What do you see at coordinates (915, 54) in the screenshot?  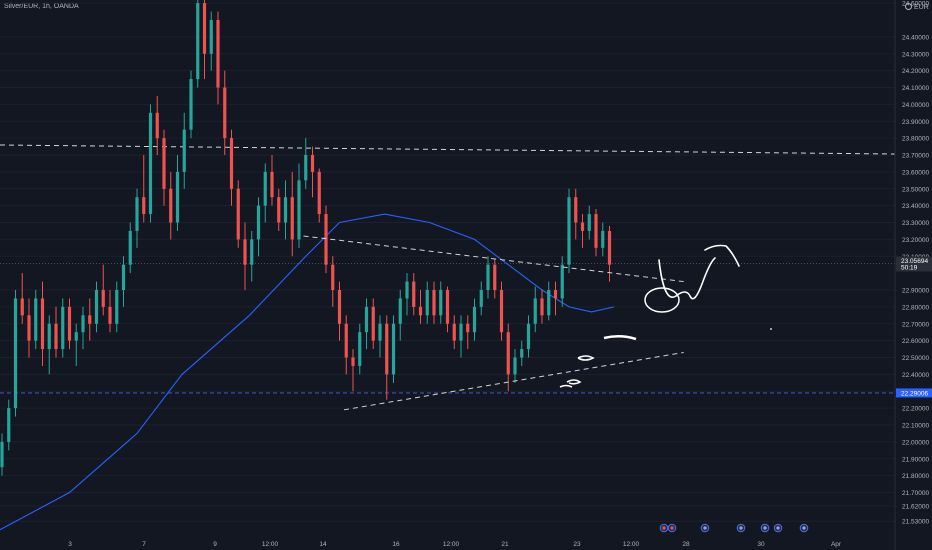 I see `y-tick-label: 24.30000` at bounding box center [915, 54].